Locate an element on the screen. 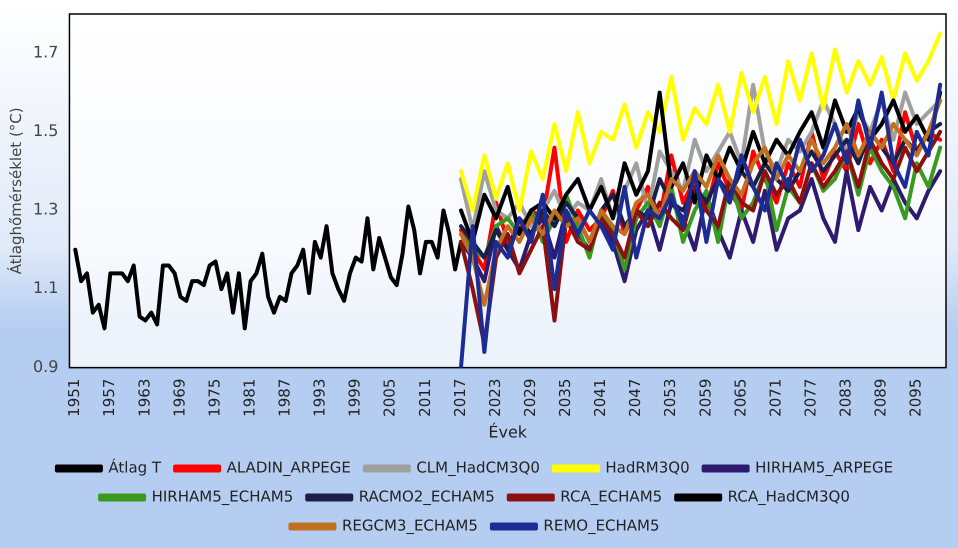 The image size is (958, 548). legend-label: HIRHAM5_ECHAM5 is located at coordinates (223, 496).